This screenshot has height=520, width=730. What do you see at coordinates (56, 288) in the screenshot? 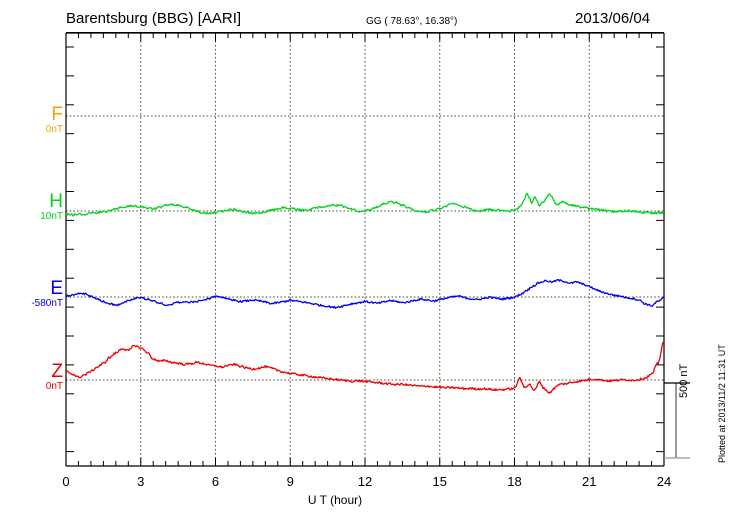
I see `component-symbol-e: E` at bounding box center [56, 288].